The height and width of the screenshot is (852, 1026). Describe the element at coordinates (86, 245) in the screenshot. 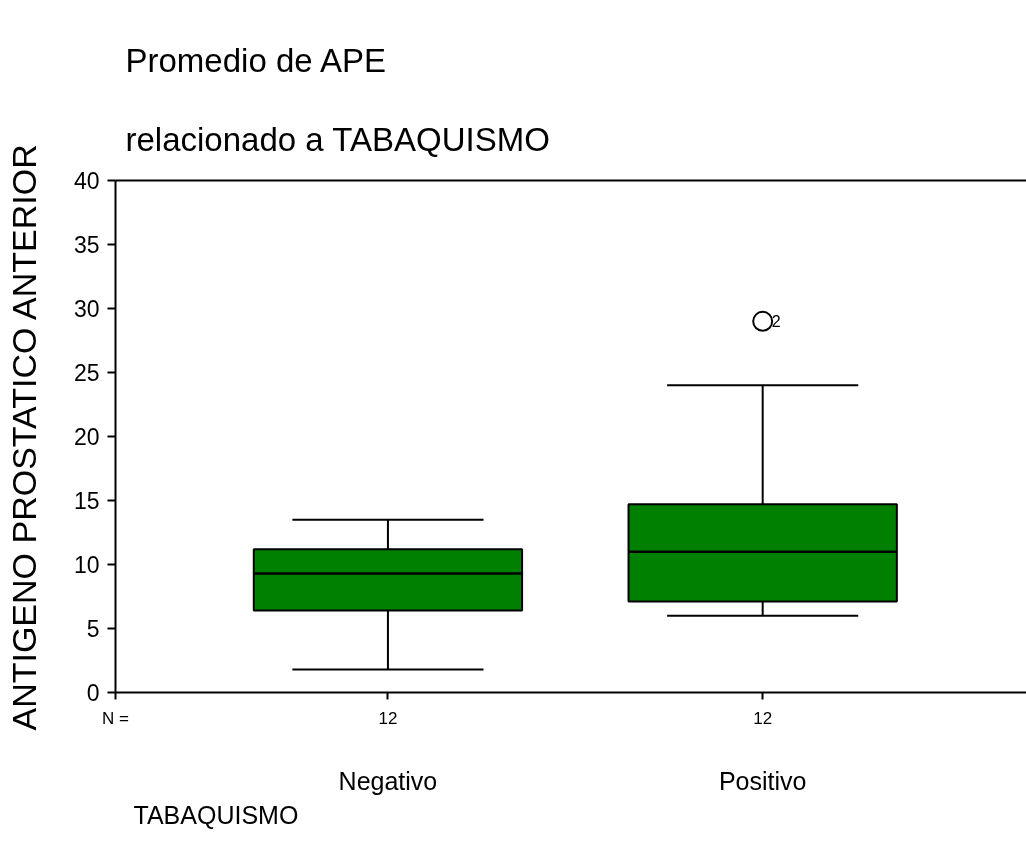

I see `y-tick-label: 35` at that location.